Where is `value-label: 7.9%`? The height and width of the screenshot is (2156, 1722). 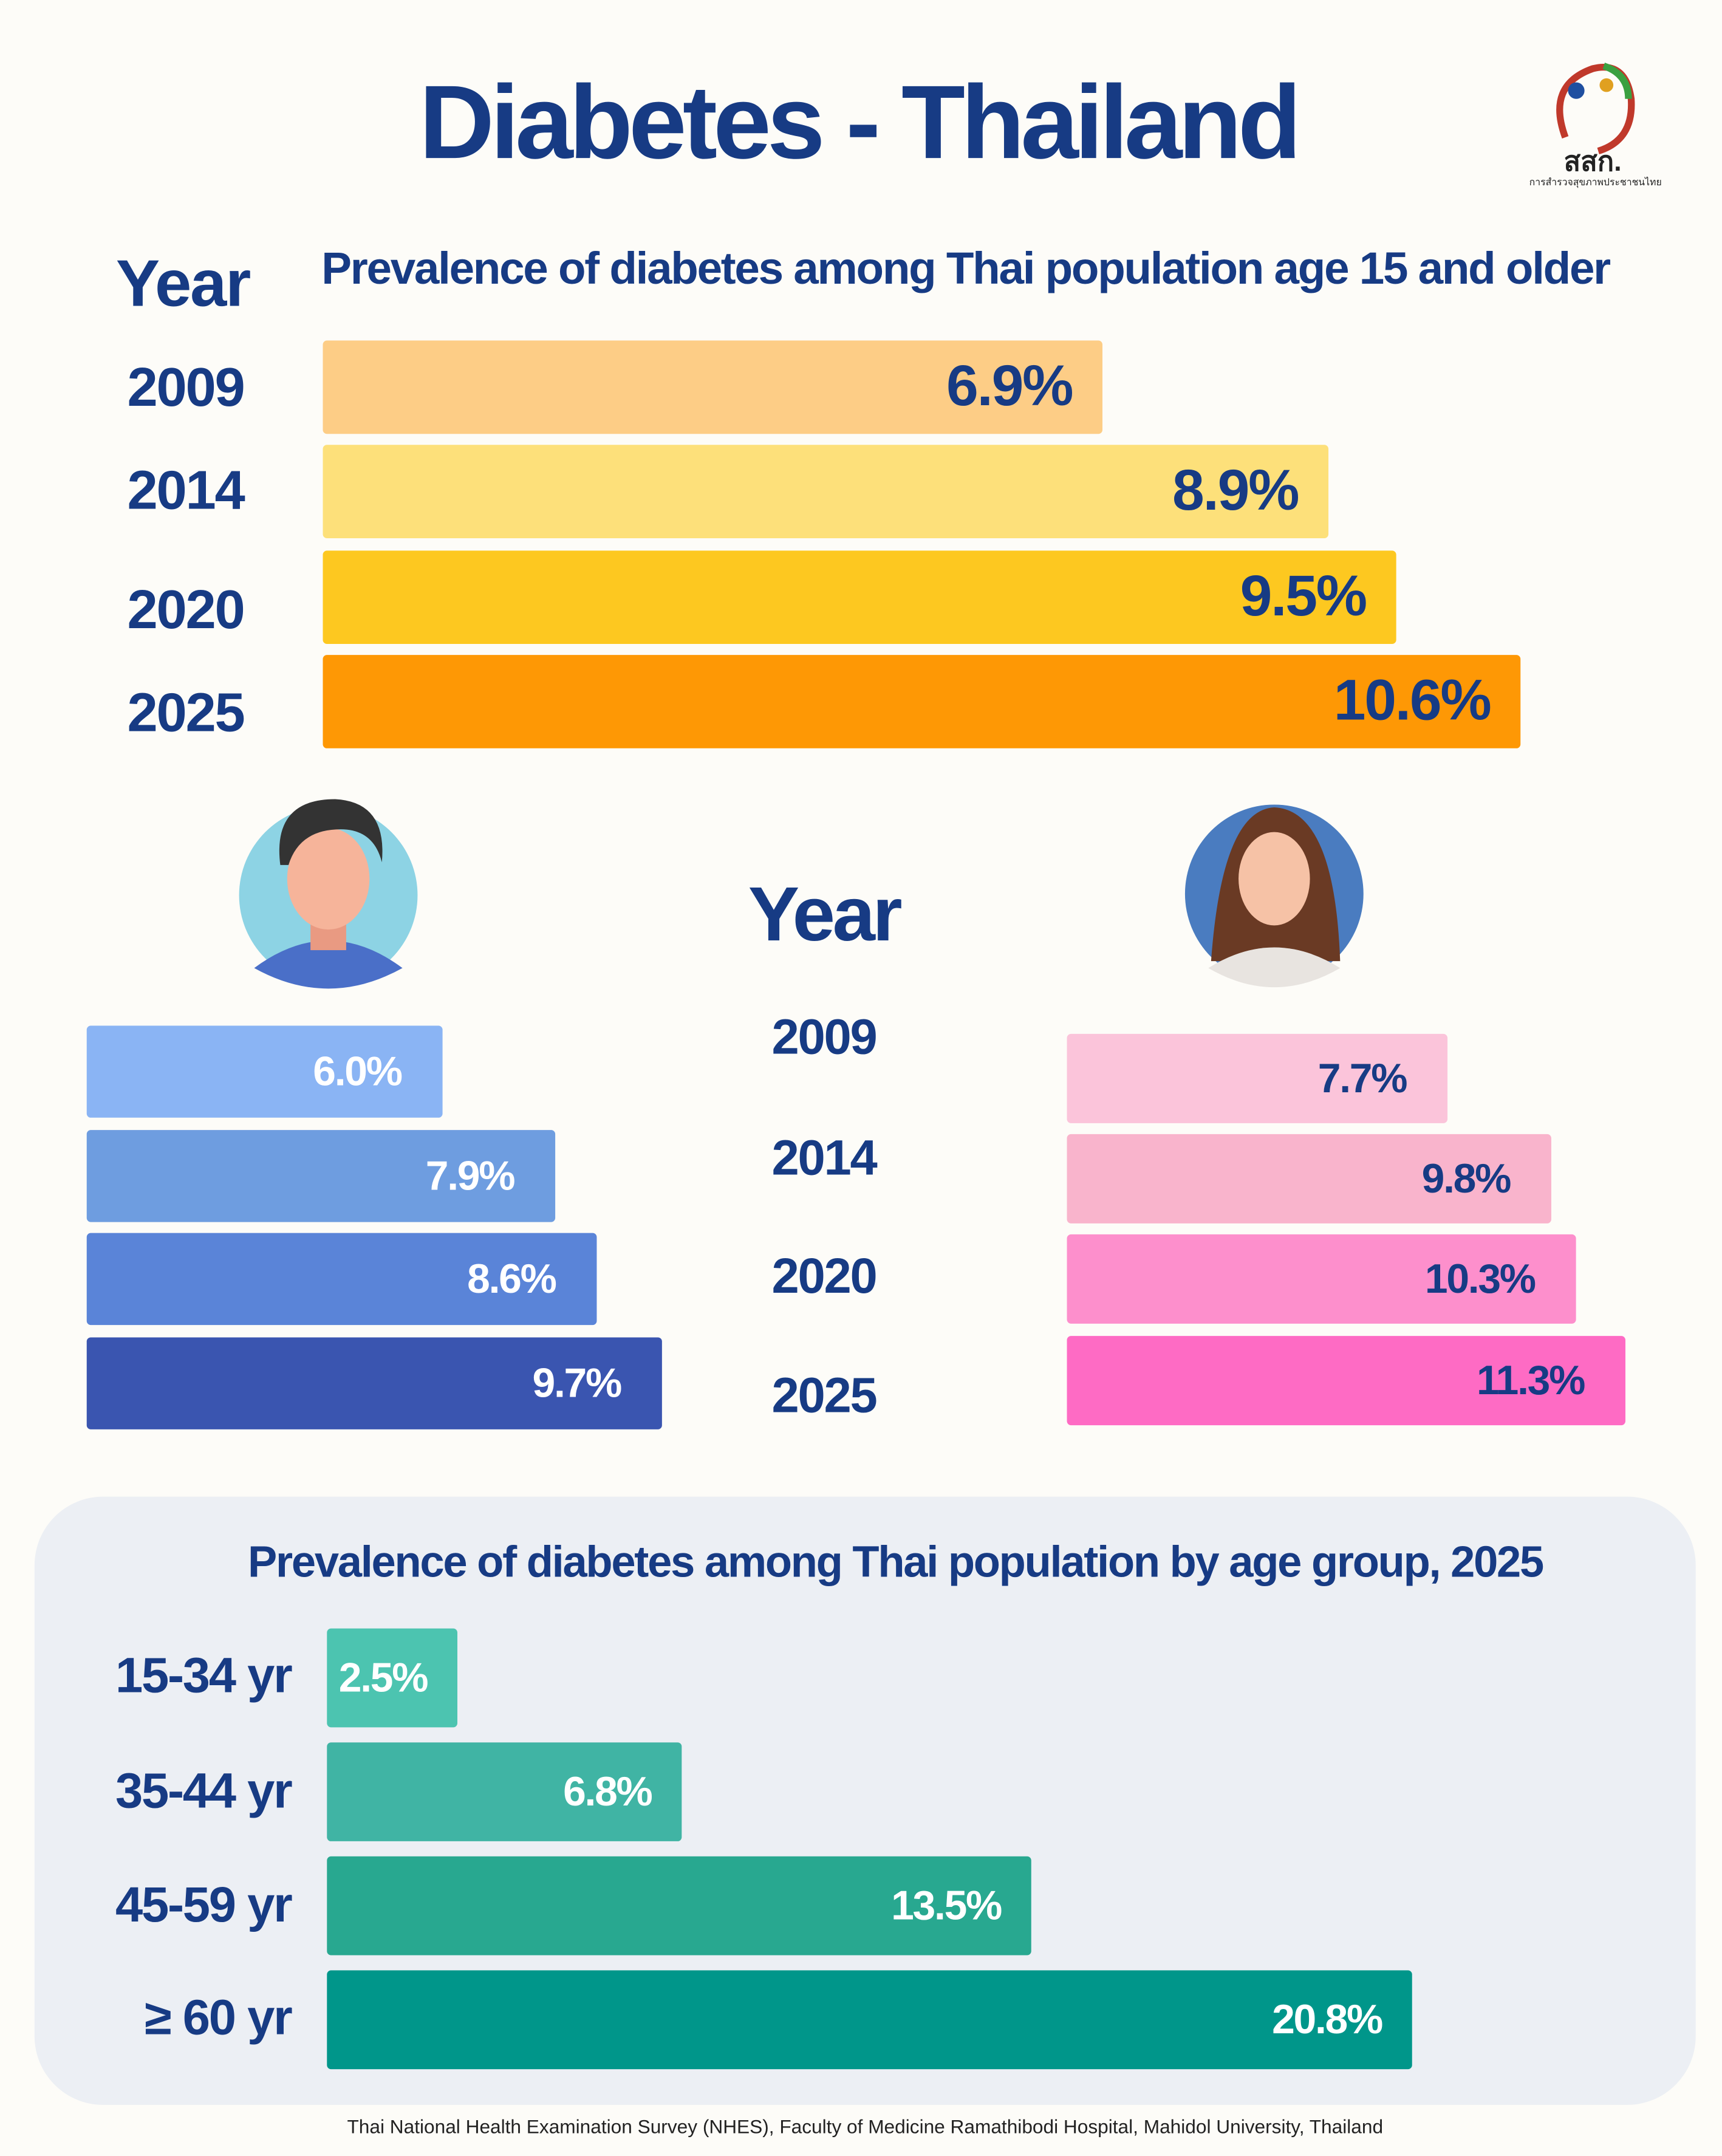 value-label: 7.9% is located at coordinates (470, 1176).